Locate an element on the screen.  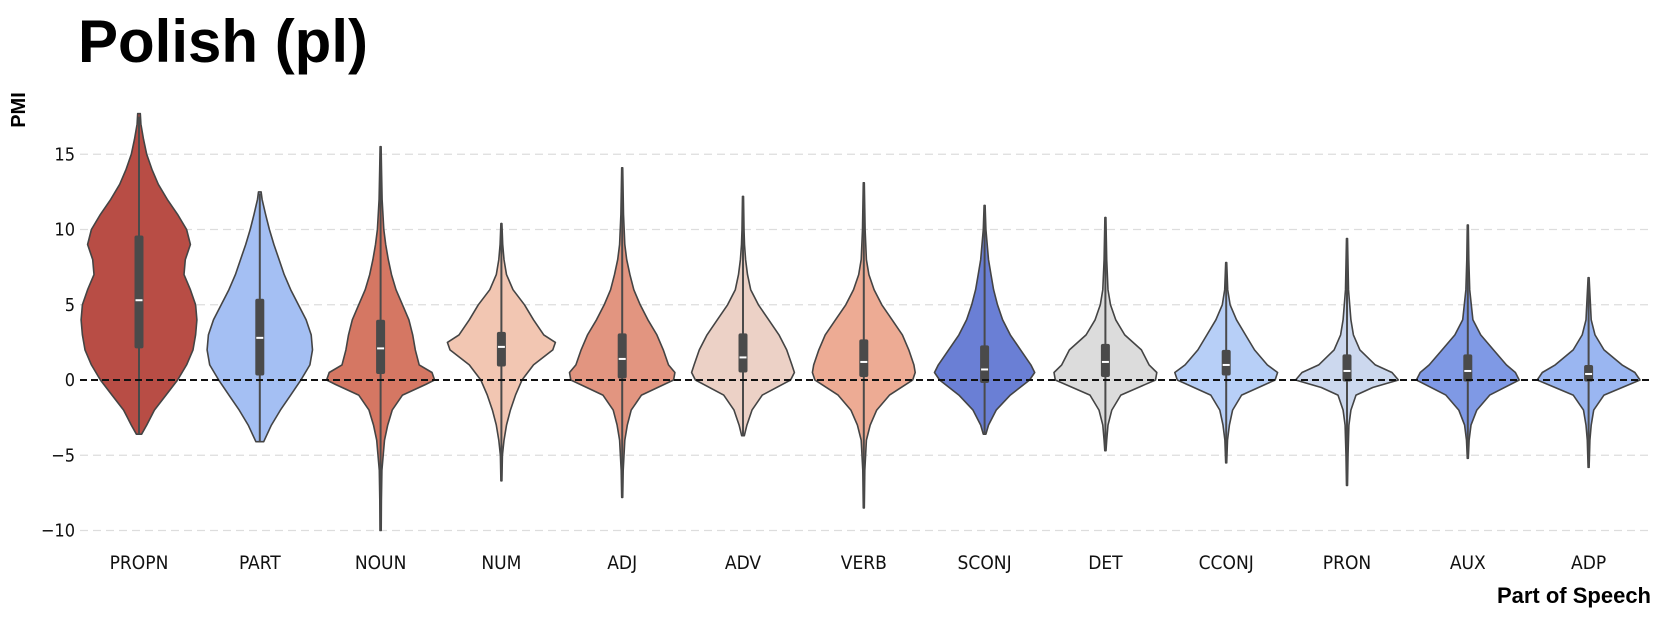
violin-adp is located at coordinates (1588, 372).